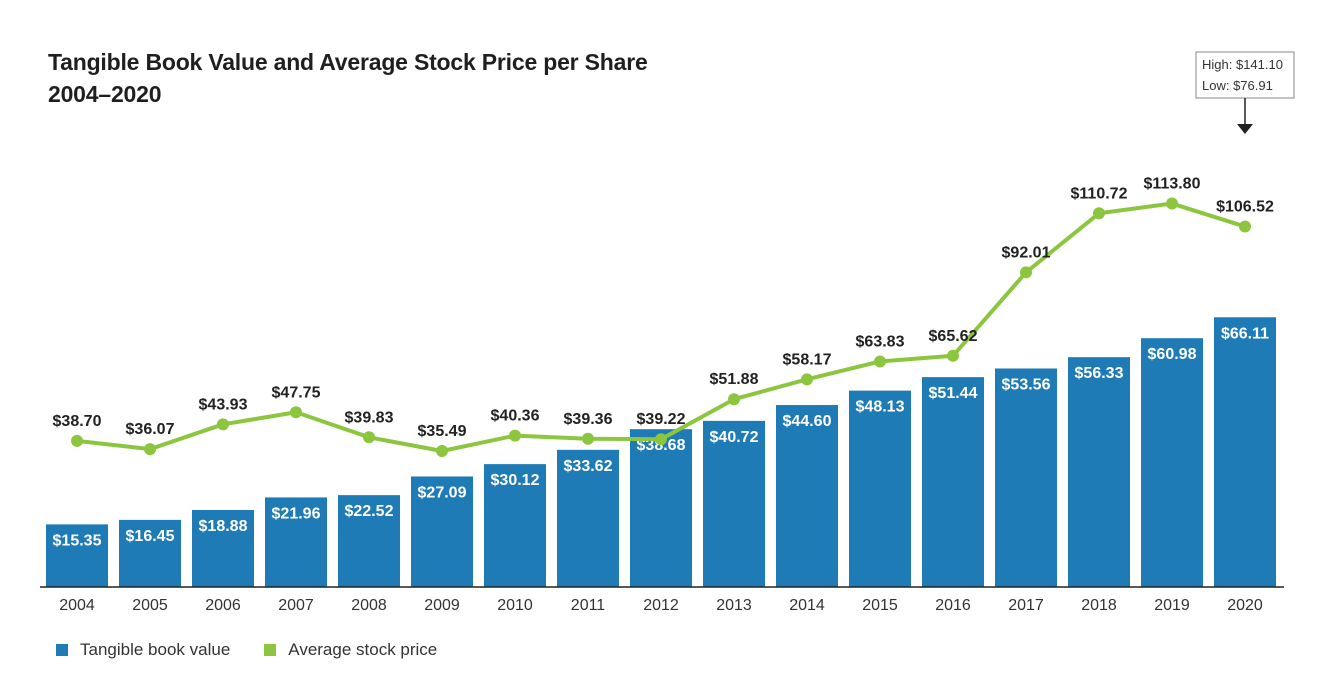 This screenshot has width=1344, height=682. I want to click on line-point-2004, so click(77, 440).